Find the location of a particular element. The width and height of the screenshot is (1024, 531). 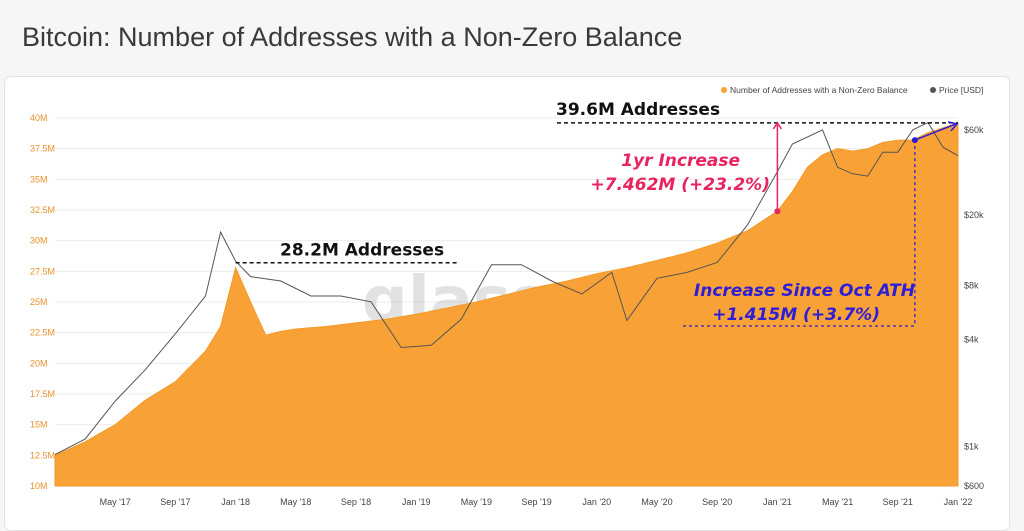

y-left-tick-label: 15M is located at coordinates (39, 425).